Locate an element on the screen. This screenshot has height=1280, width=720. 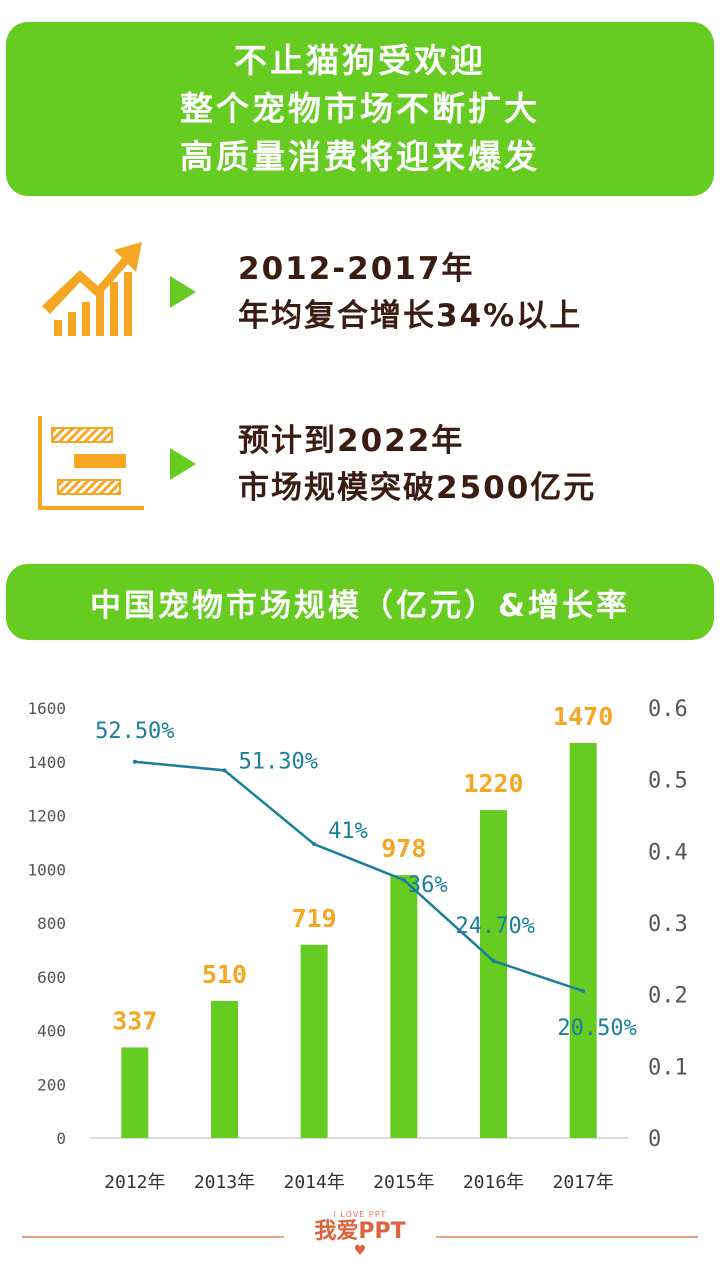
logo: I LOVE PPT 我爱PPT ♥ is located at coordinates (360, 1240).